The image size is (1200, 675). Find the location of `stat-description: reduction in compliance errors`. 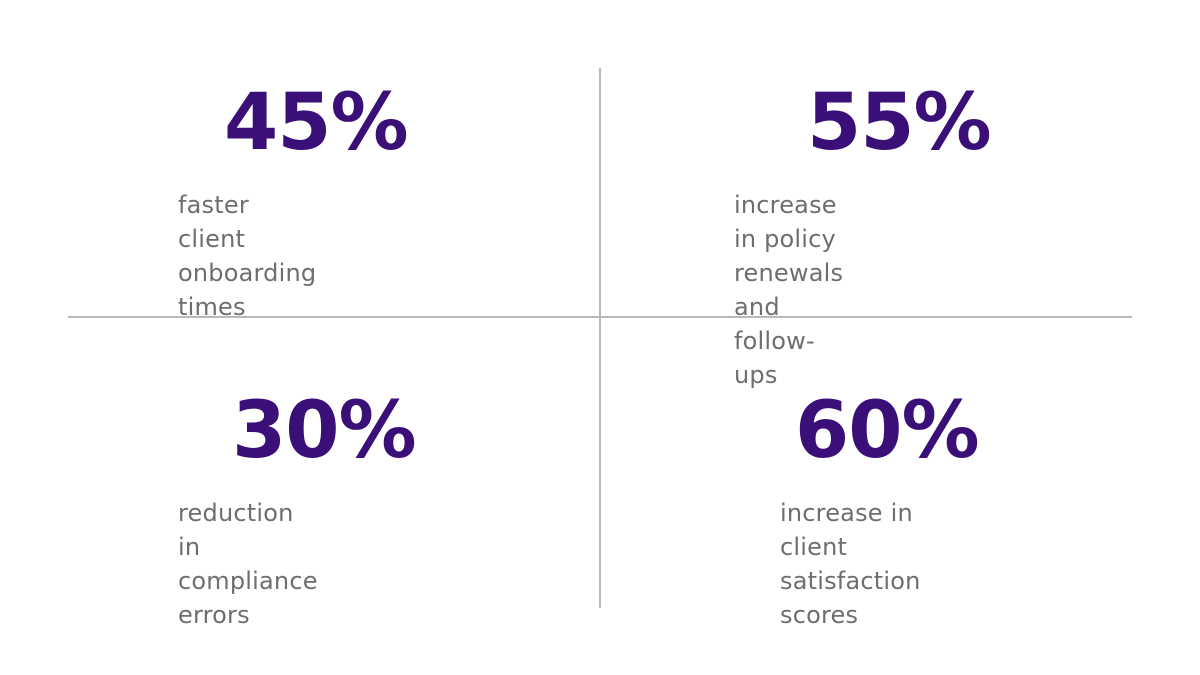

stat-description: reduction in compliance errors is located at coordinates (248, 564).